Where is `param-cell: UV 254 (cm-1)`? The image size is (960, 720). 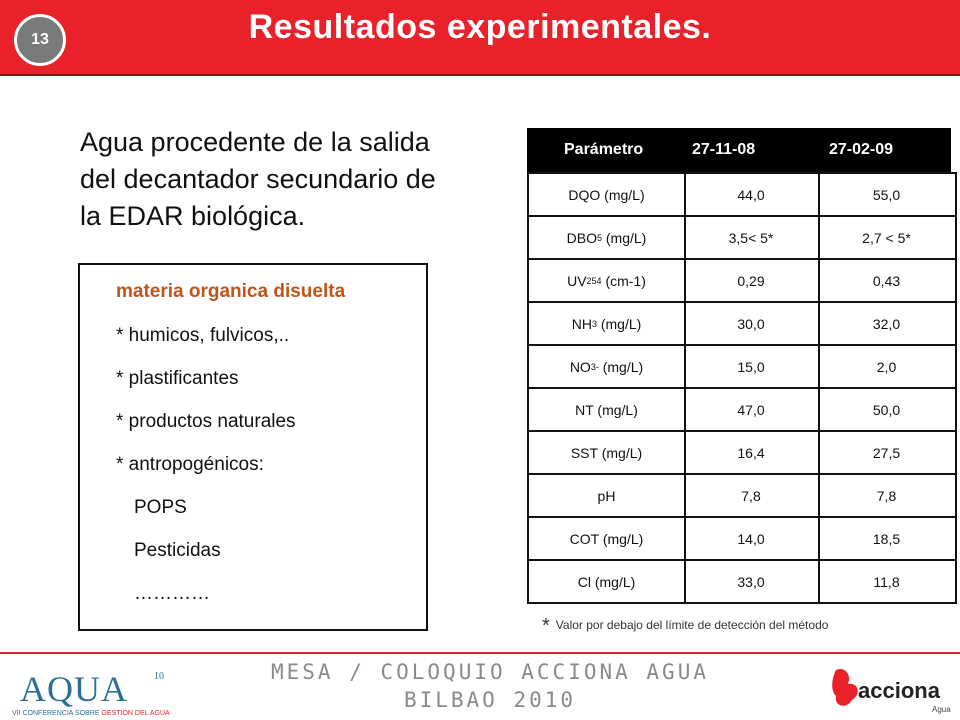
param-cell: UV 254 (cm-1) is located at coordinates (606, 280).